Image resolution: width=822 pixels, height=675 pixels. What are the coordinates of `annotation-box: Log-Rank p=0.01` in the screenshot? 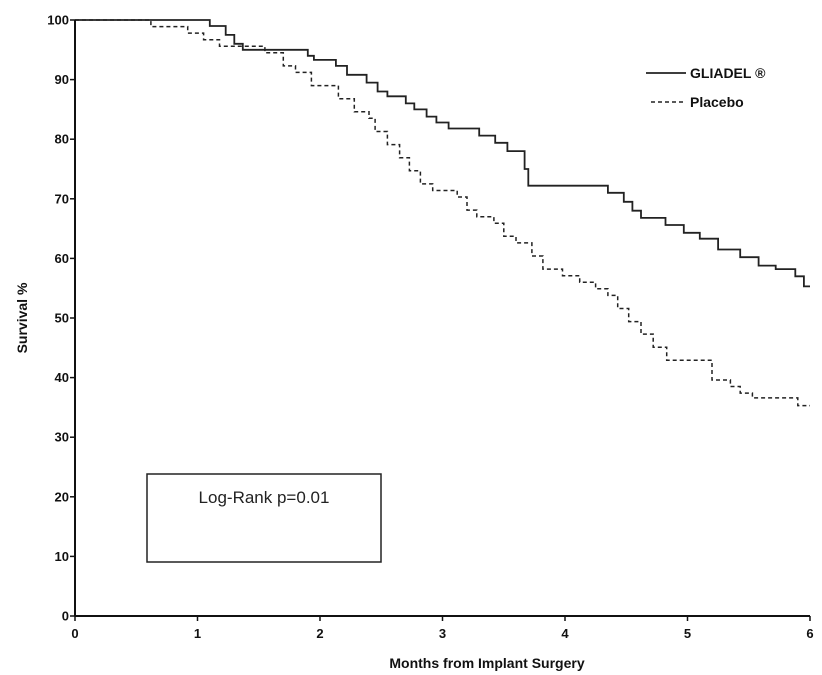 It's located at (264, 518).